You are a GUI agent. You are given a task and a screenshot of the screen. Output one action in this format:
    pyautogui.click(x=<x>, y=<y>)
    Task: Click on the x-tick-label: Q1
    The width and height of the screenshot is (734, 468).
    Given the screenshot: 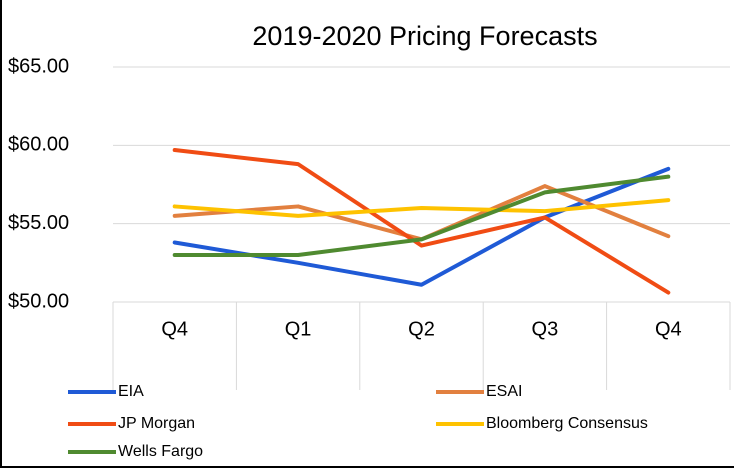 What is the action you would take?
    pyautogui.click(x=298, y=329)
    